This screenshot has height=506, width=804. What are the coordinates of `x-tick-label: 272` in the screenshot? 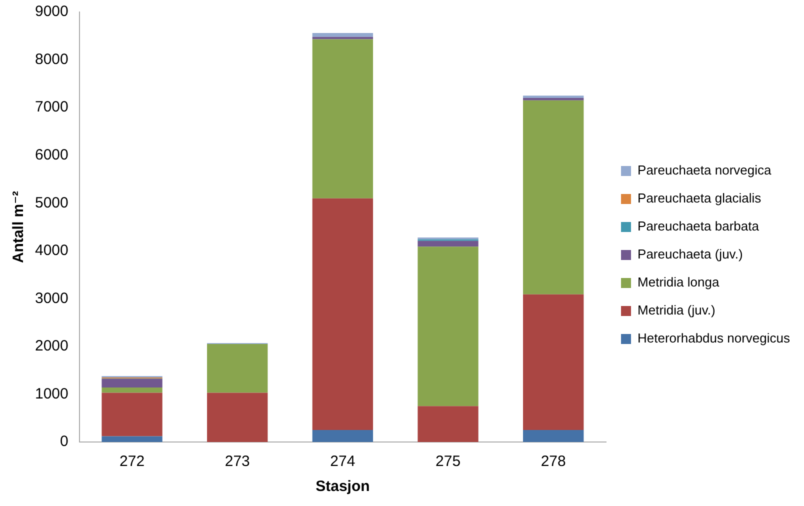 It's located at (132, 461).